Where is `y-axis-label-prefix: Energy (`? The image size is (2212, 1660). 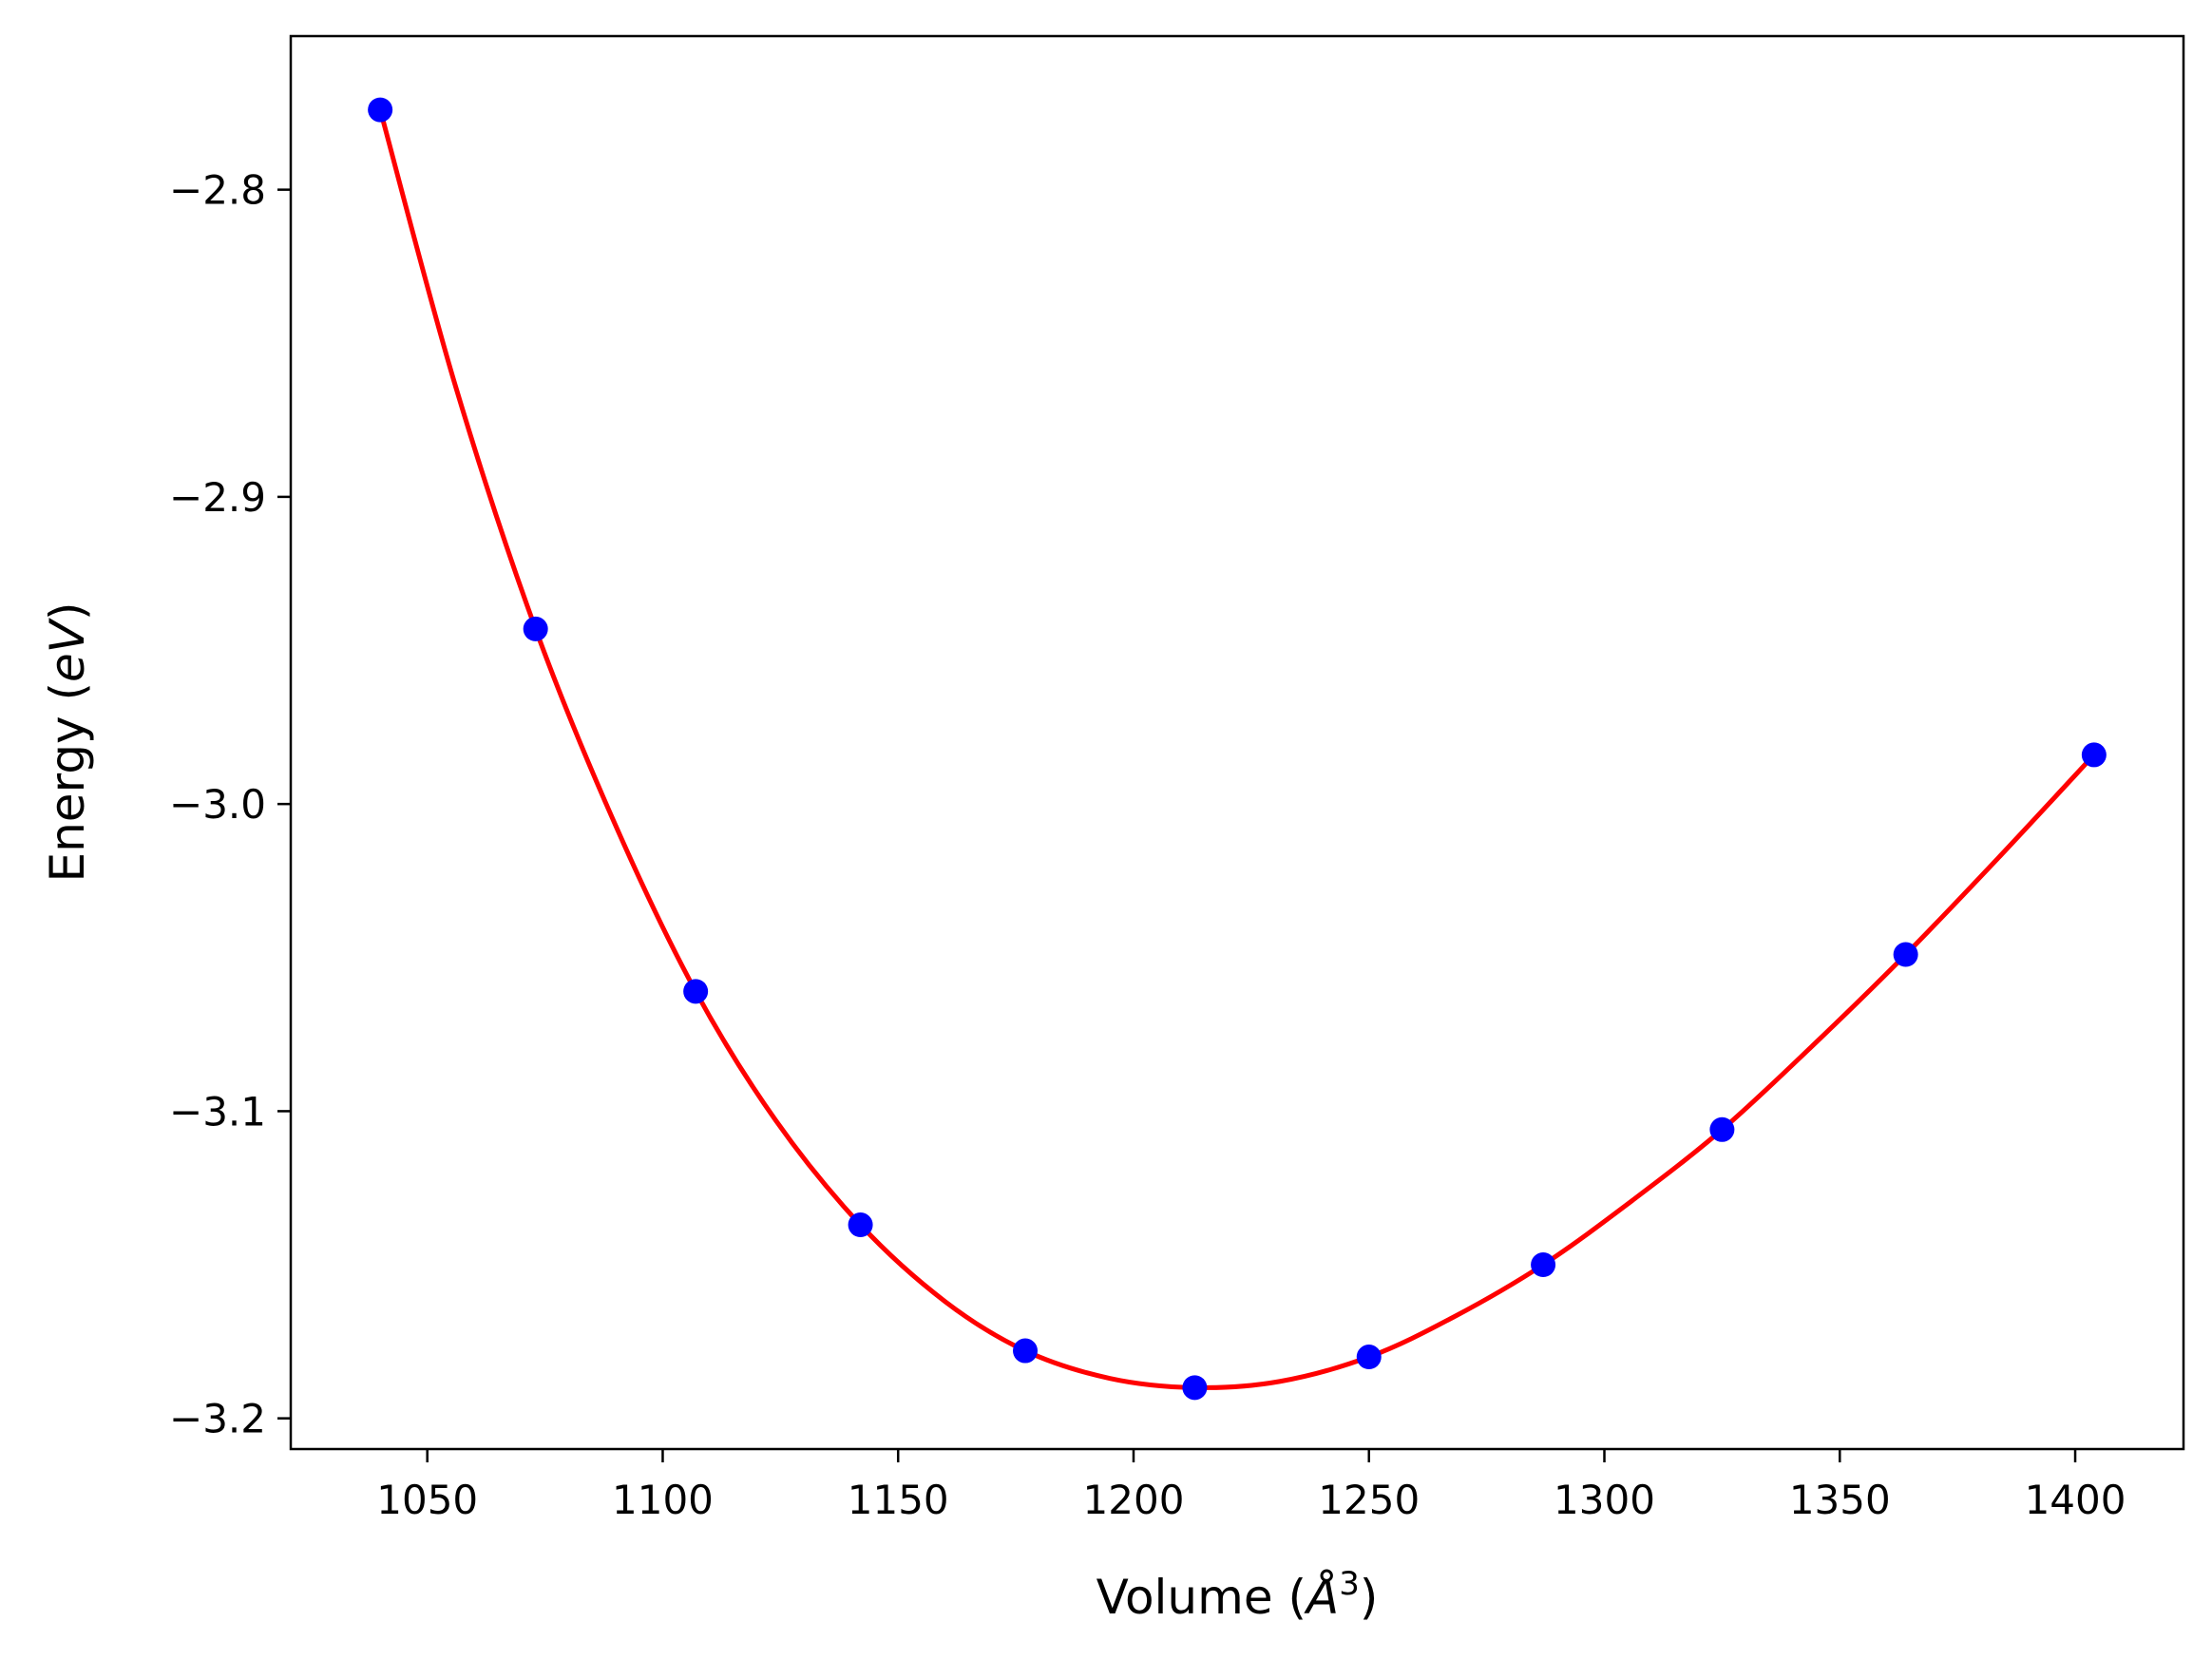
y-axis-label-prefix: Energy ( is located at coordinates (68, 782).